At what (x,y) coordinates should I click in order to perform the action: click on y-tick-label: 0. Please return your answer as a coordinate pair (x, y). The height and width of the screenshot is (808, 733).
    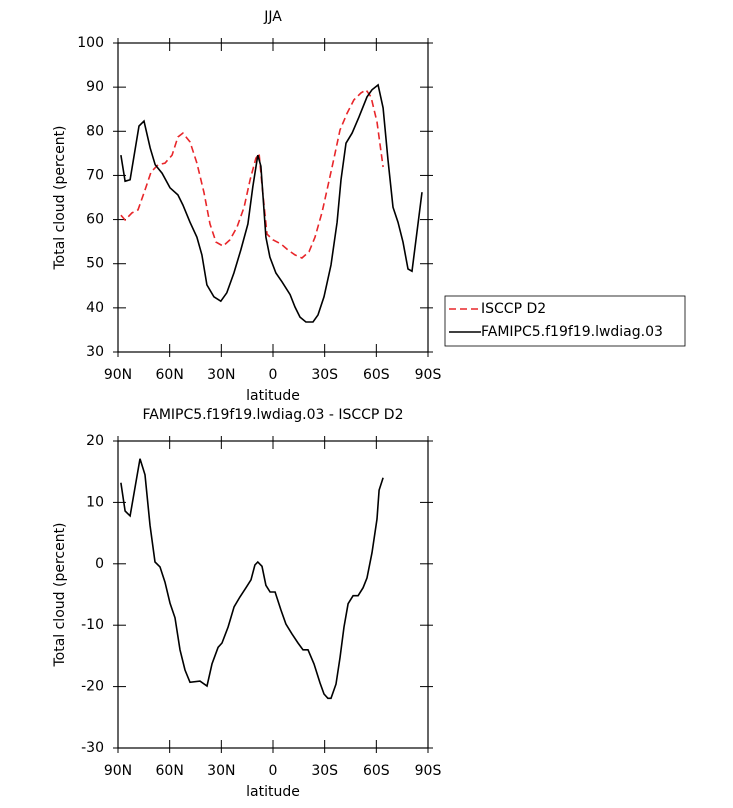
    Looking at the image, I should click on (99, 564).